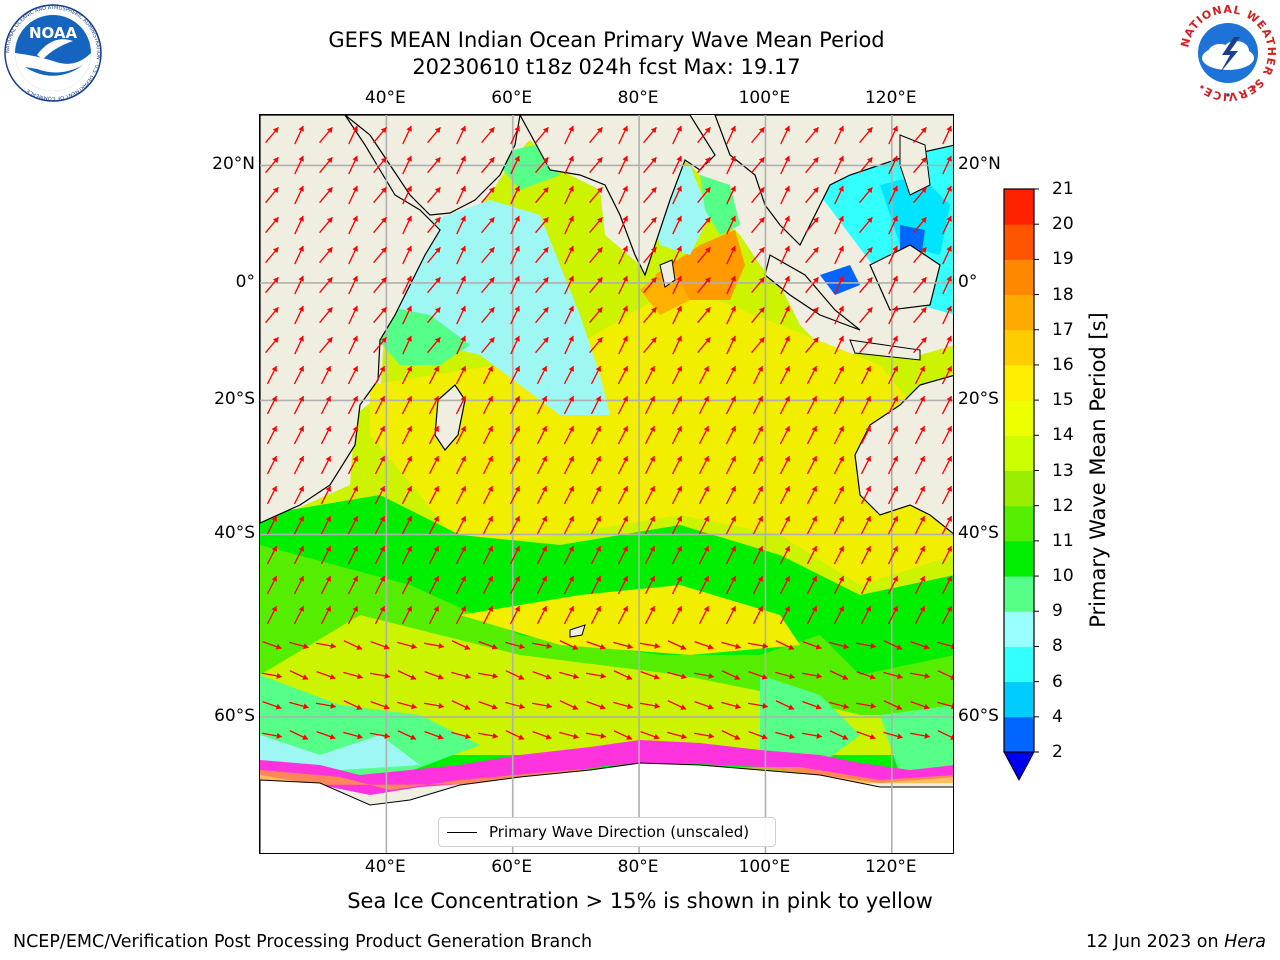 This screenshot has width=1280, height=960. What do you see at coordinates (764, 98) in the screenshot?
I see `tick-label-top-100: 100°E` at bounding box center [764, 98].